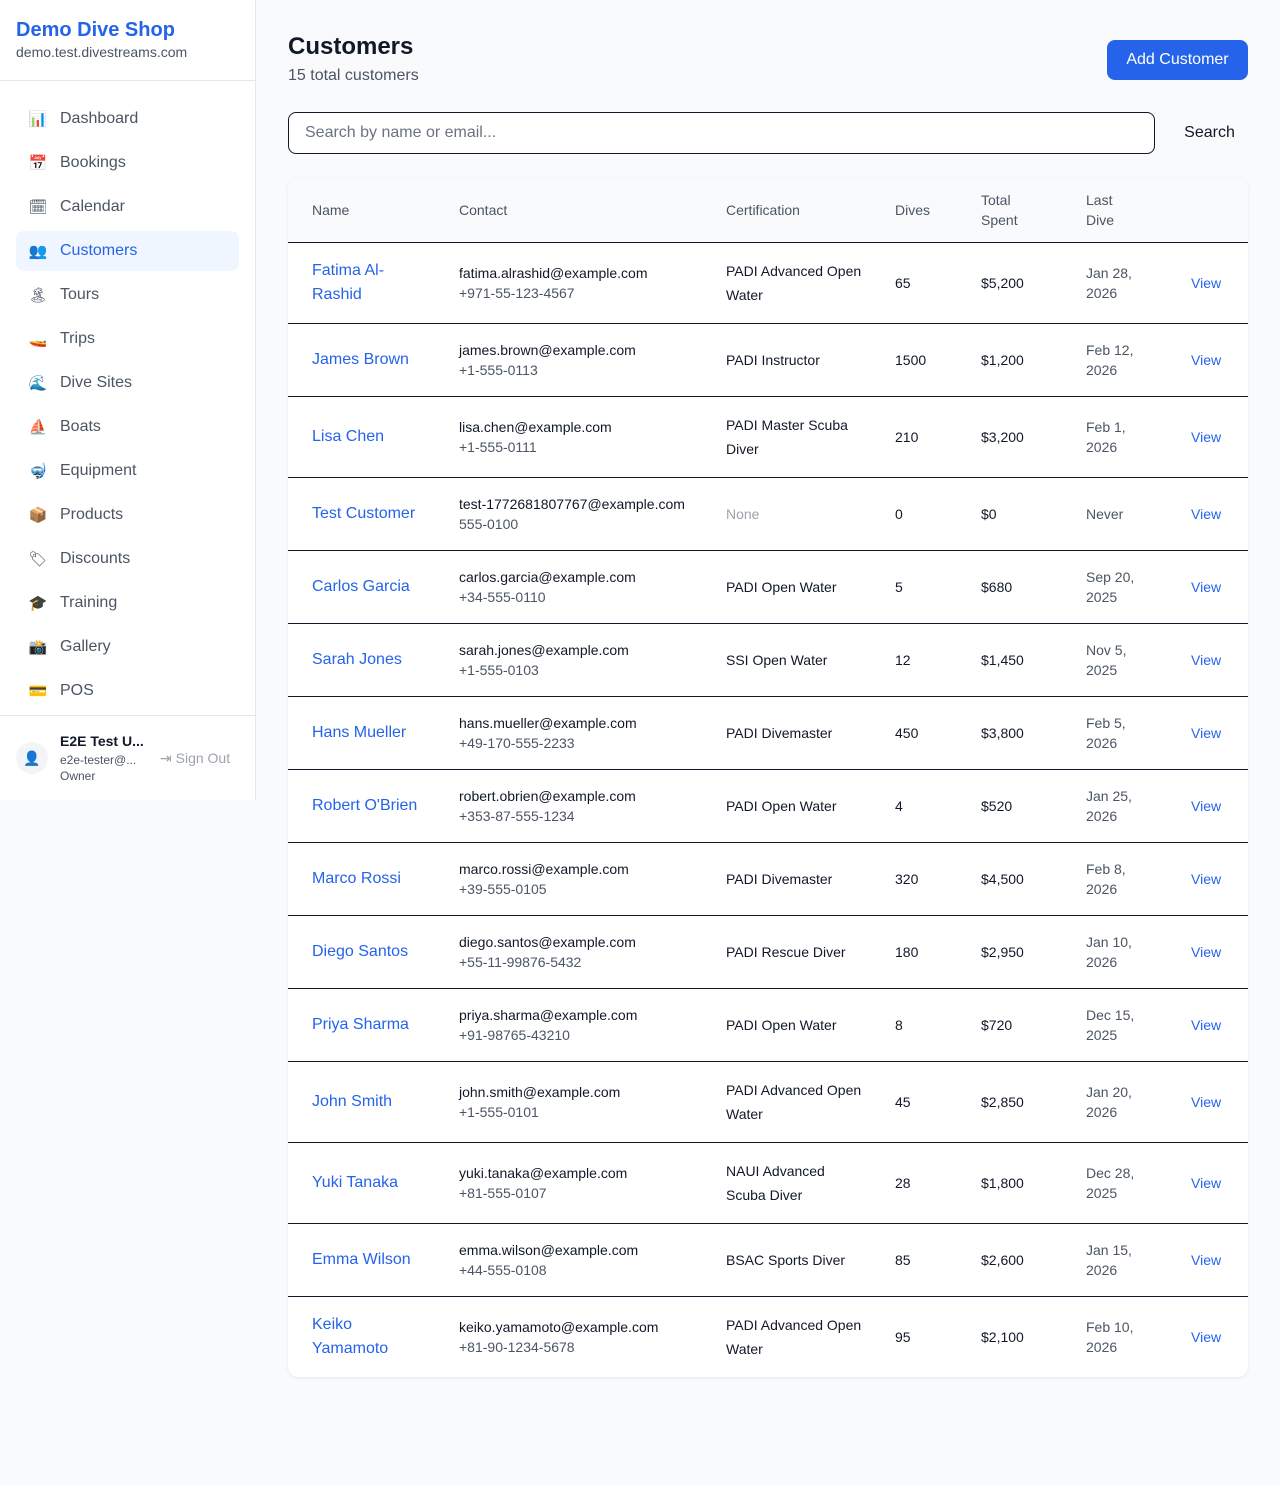 This screenshot has width=1280, height=1485. I want to click on customer-email: john.smith@example.com, so click(540, 1091).